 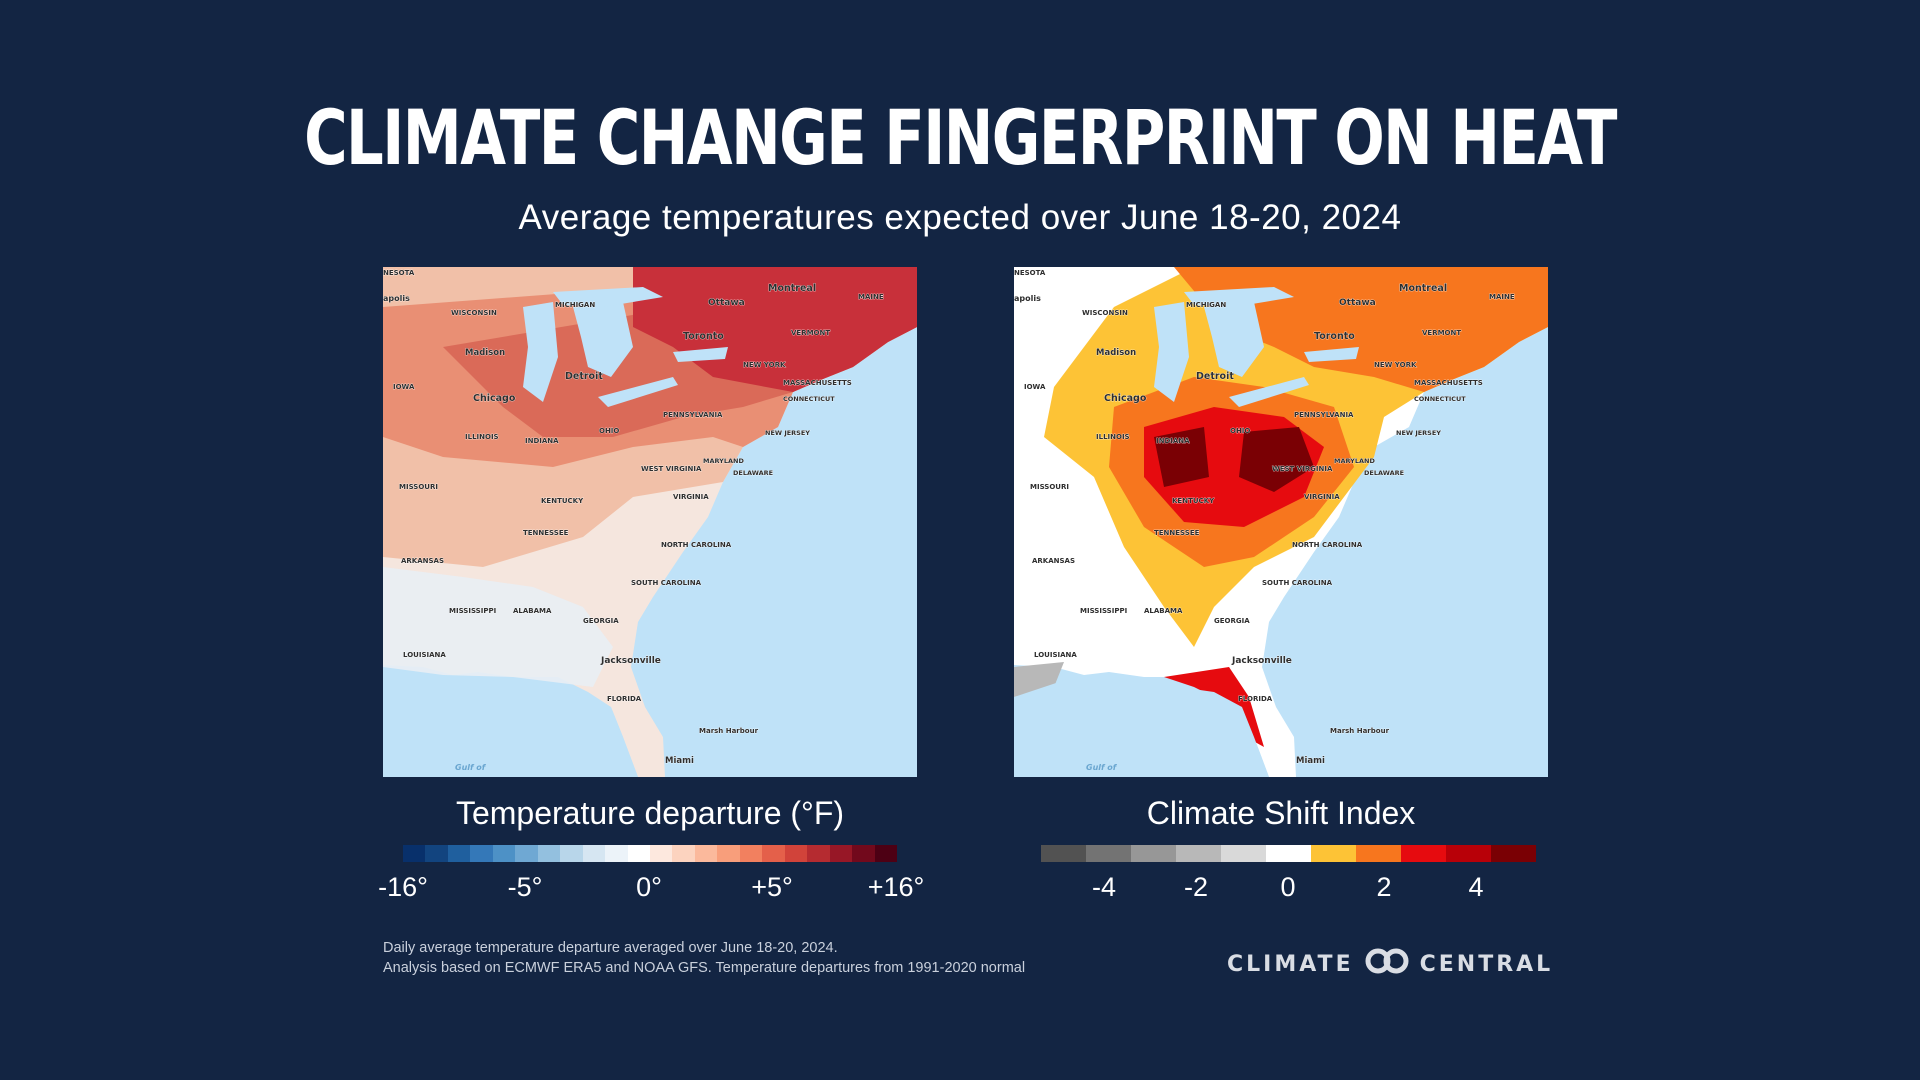 What do you see at coordinates (650, 813) in the screenshot?
I see `temperature-legend-title: Temperature departure (°F)` at bounding box center [650, 813].